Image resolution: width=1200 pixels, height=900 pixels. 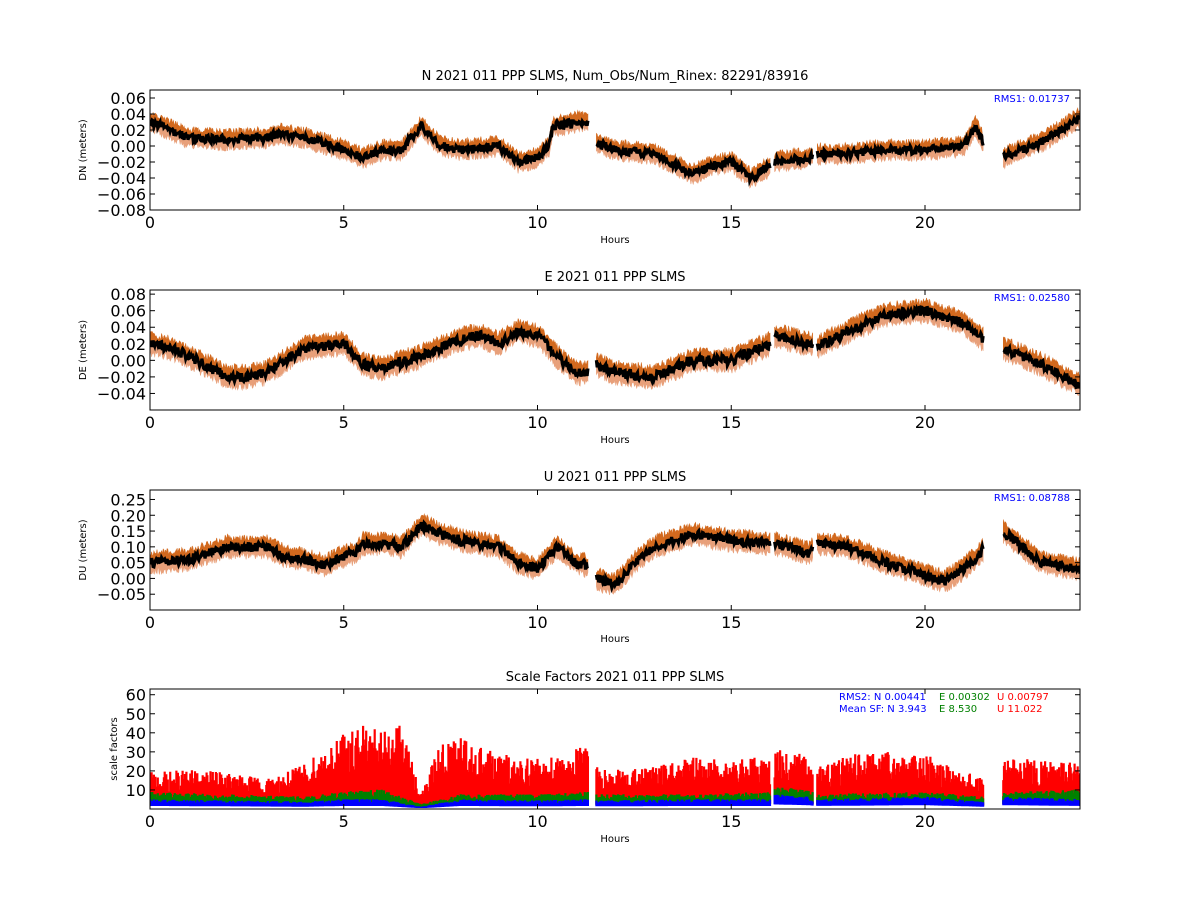 What do you see at coordinates (128, 360) in the screenshot?
I see `panel-east-ytick-label: 0.00` at bounding box center [128, 360].